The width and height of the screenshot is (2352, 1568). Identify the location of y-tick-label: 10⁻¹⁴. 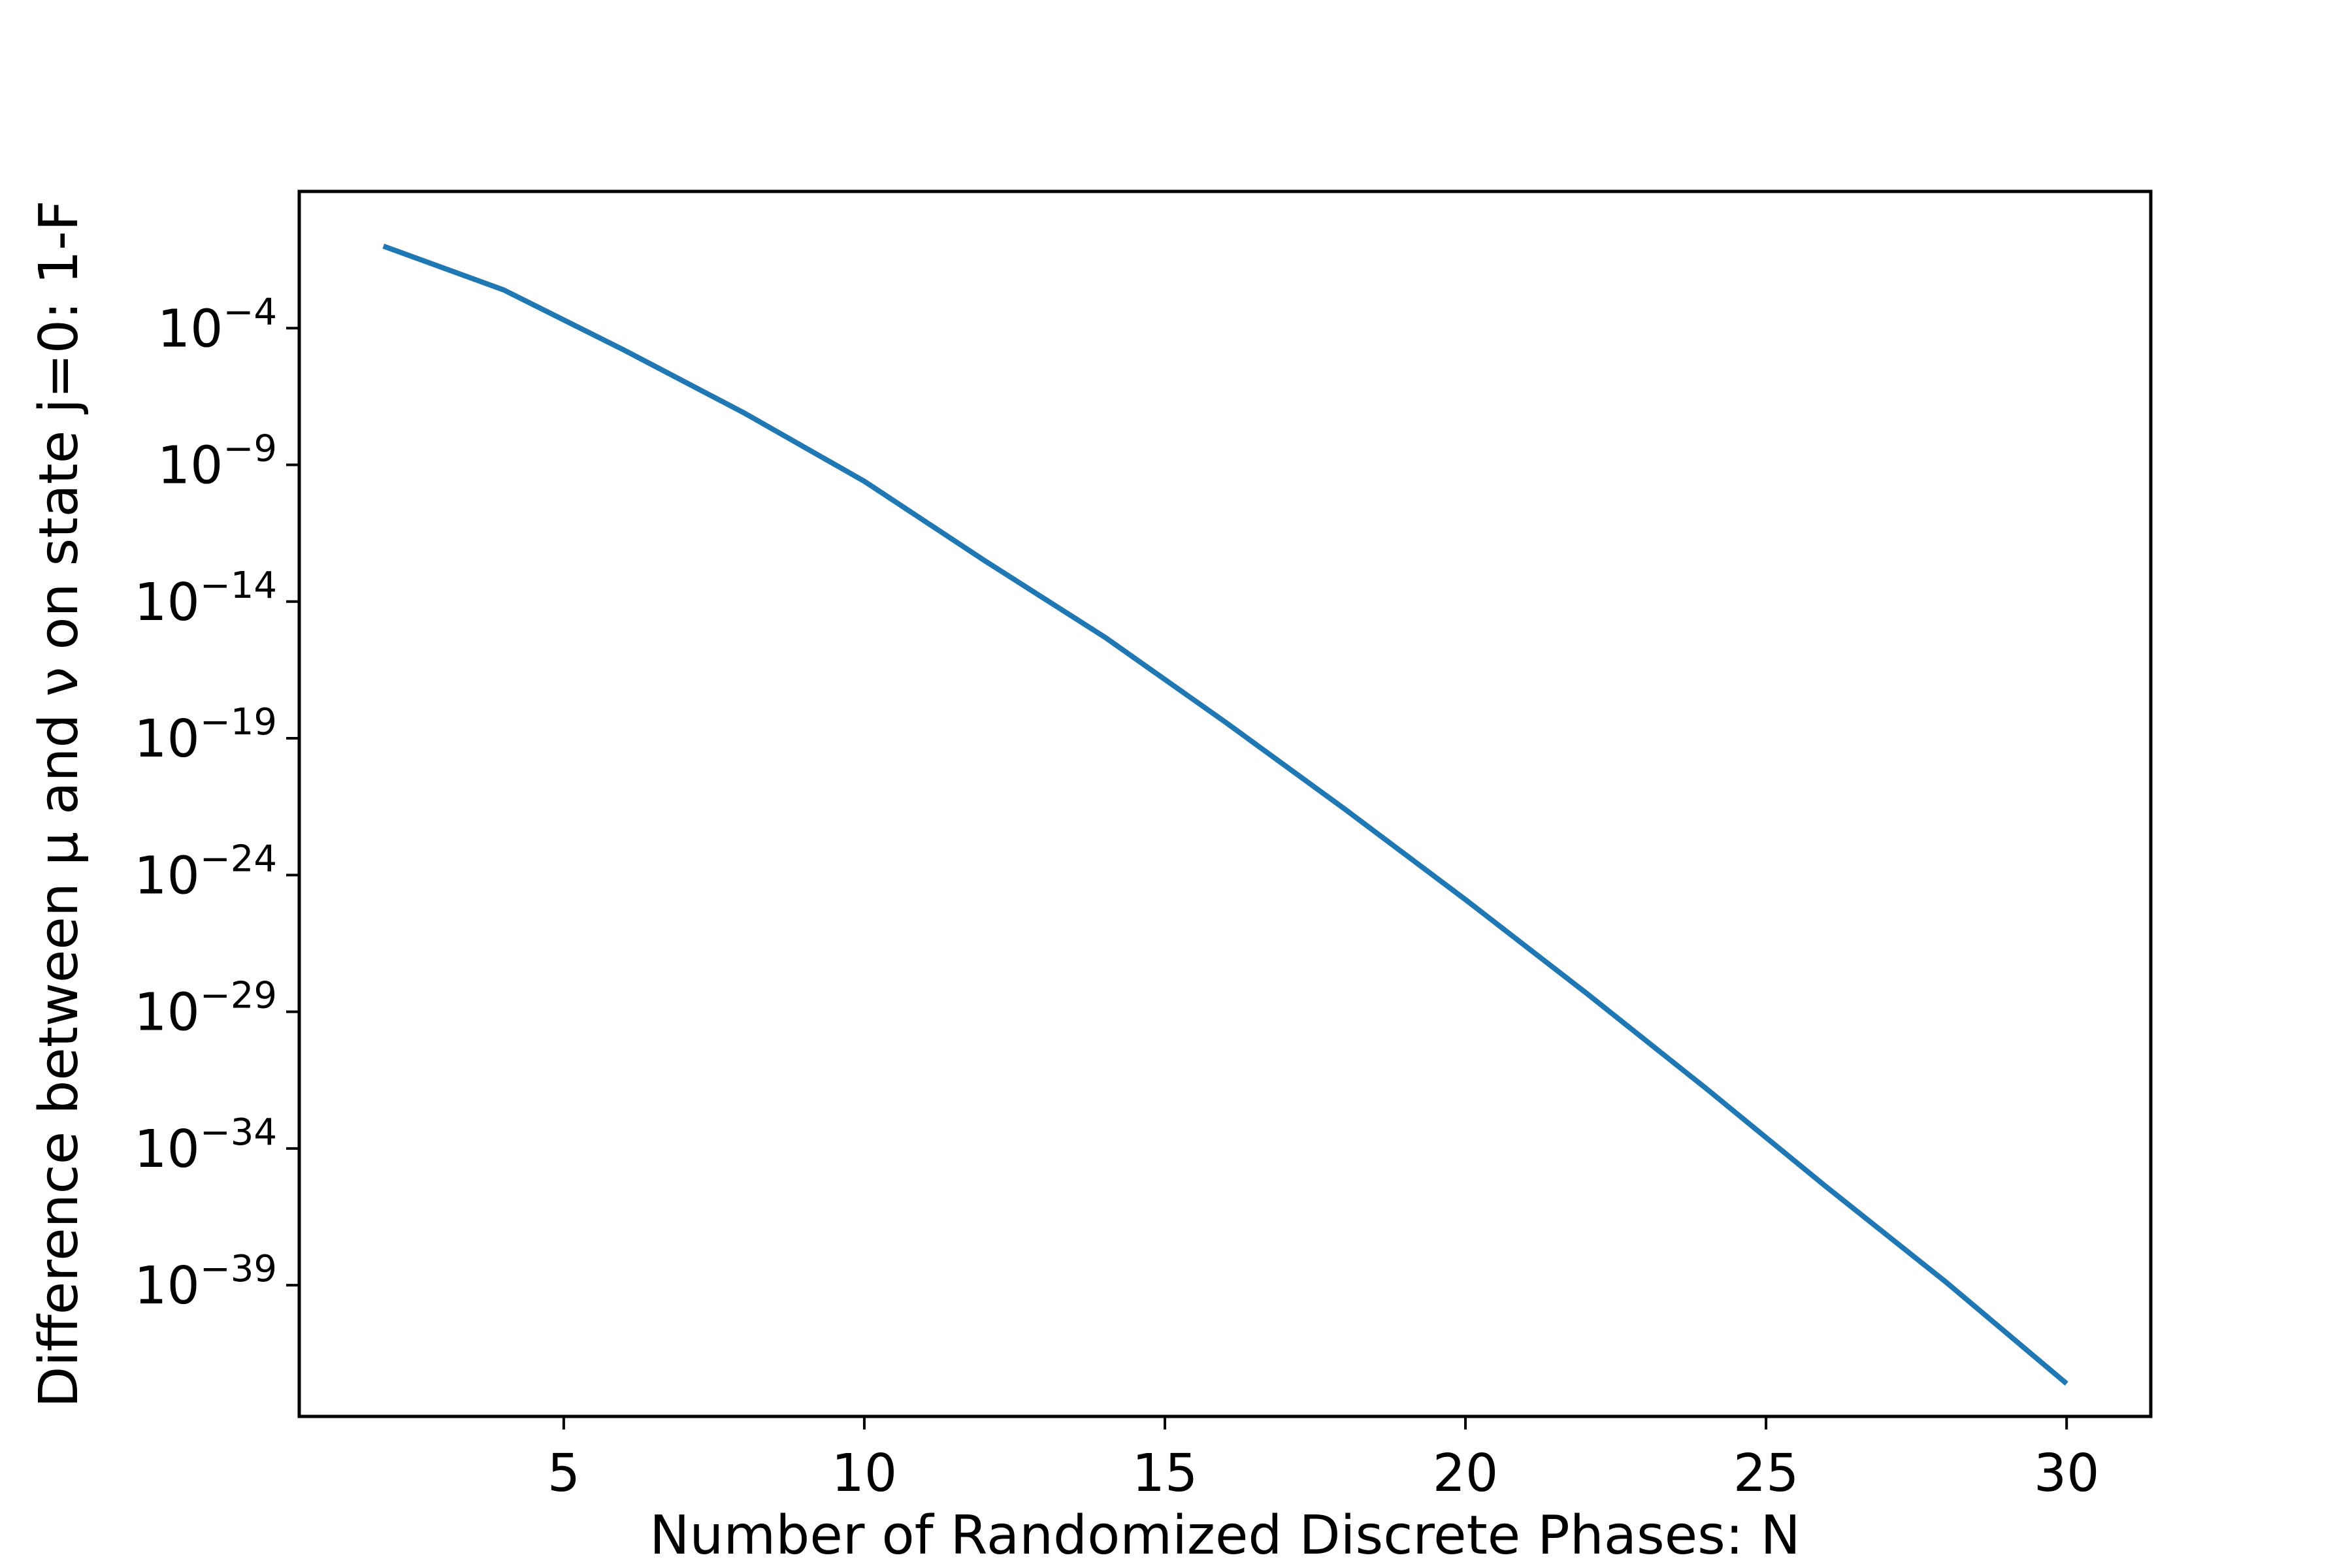
(205, 598).